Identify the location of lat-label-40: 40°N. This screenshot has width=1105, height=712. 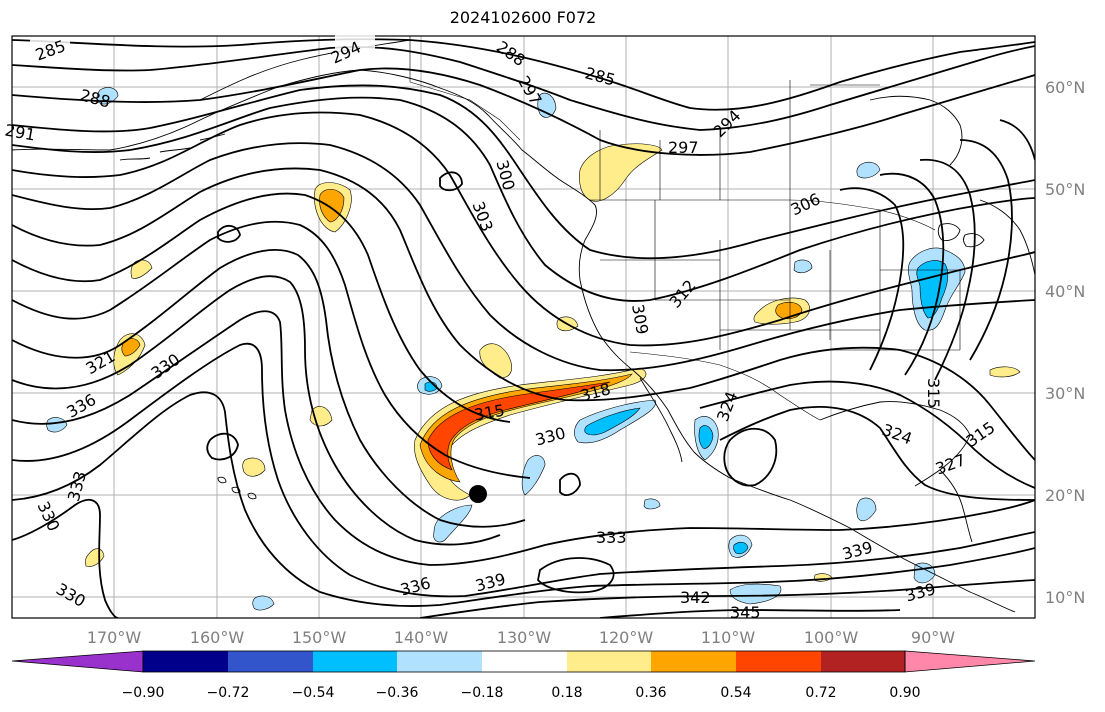
(1065, 291).